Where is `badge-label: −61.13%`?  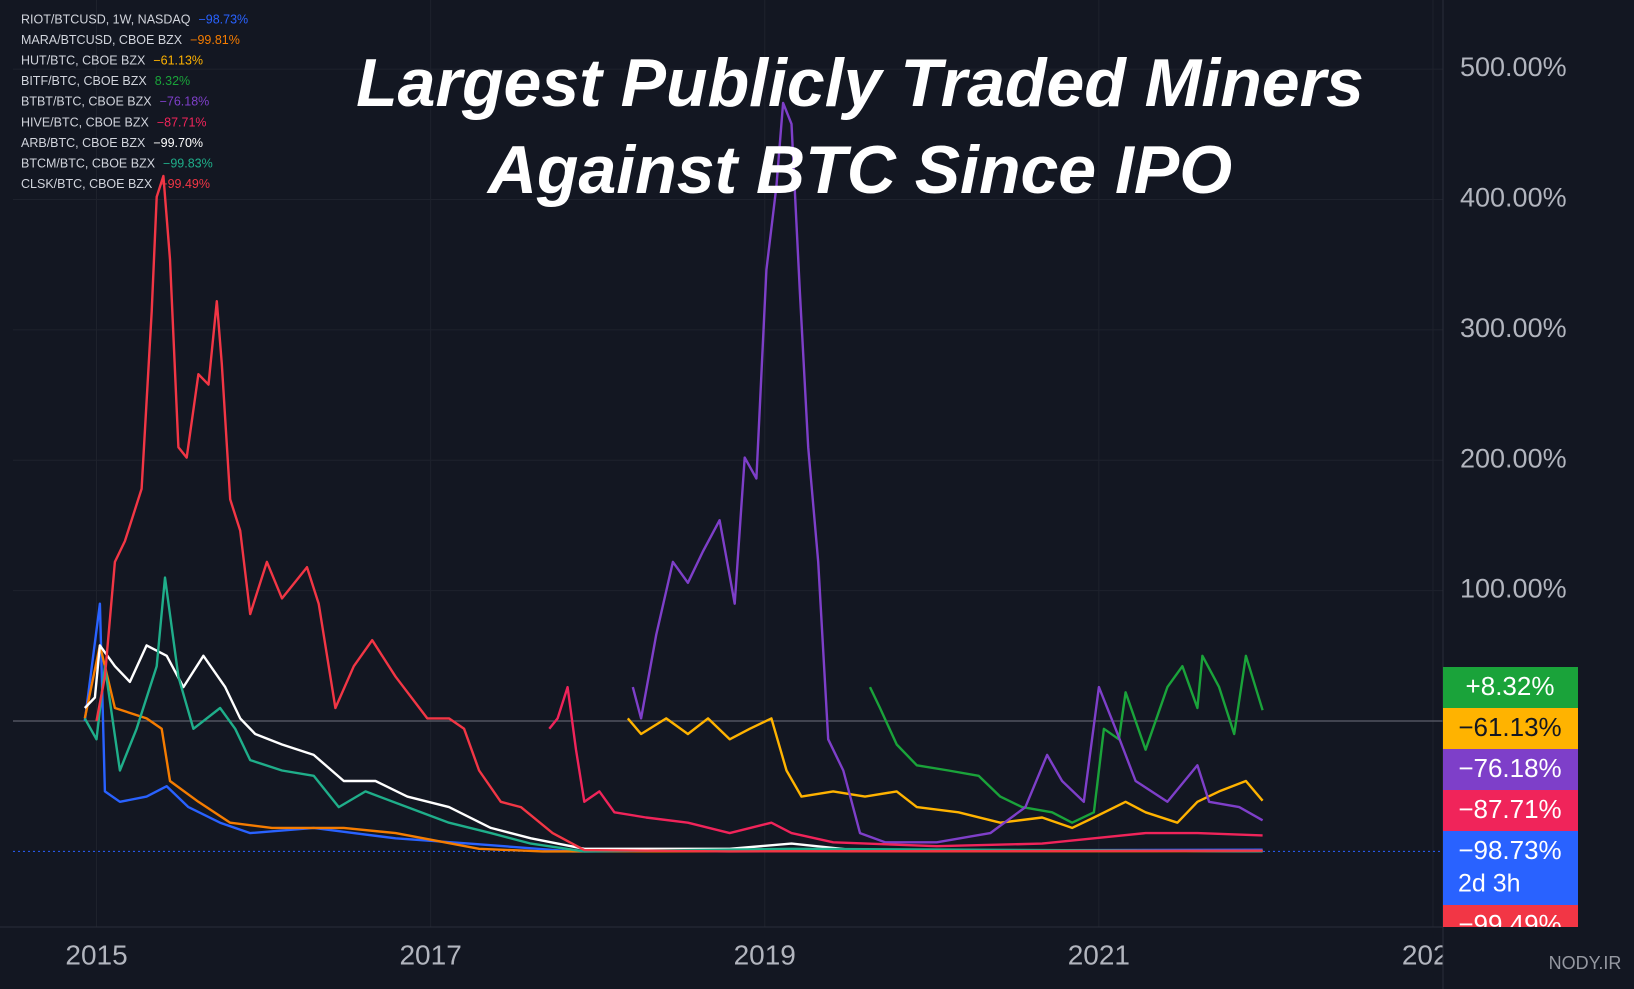
badge-label: −61.13% is located at coordinates (1509, 727).